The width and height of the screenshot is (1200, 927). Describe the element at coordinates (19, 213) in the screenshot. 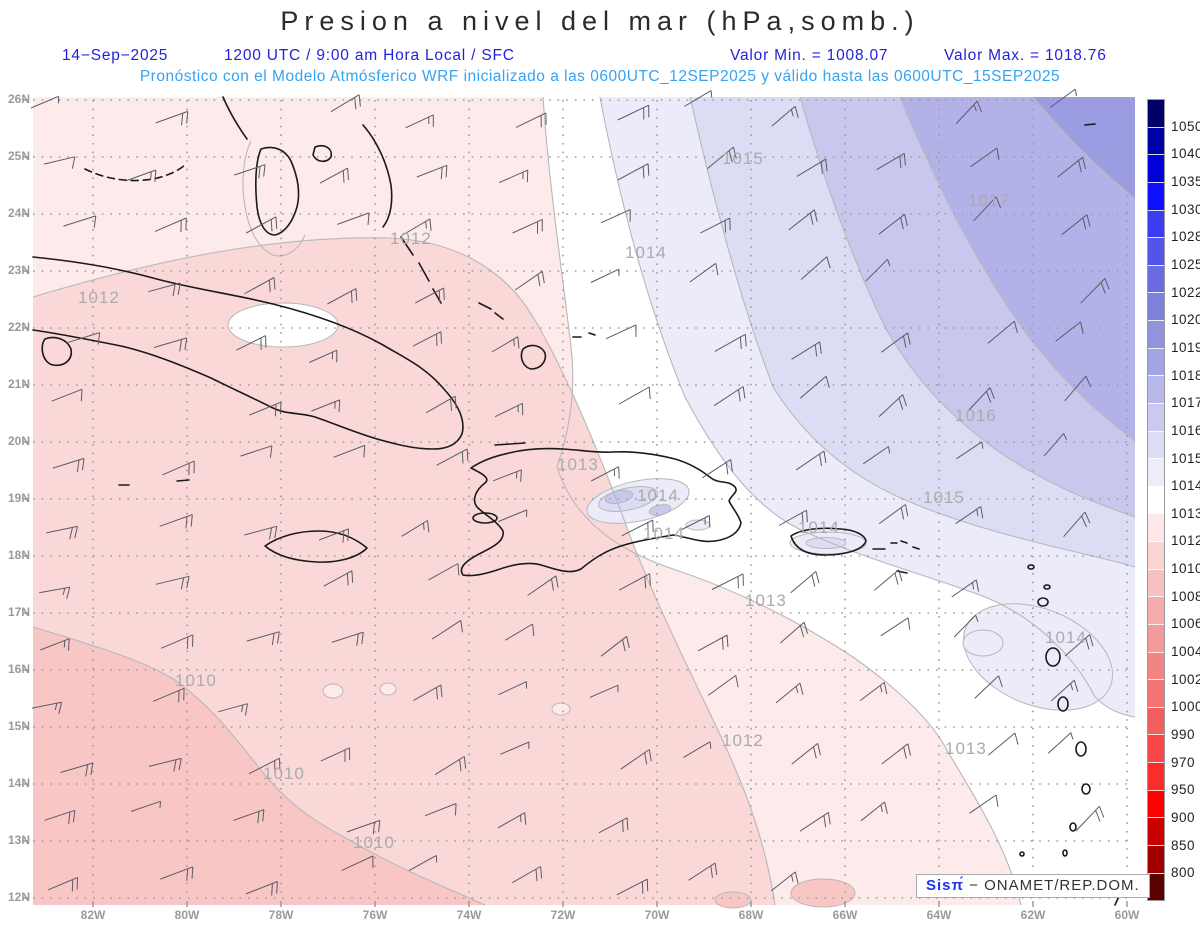

I see `lat-label-24N: 24N` at that location.